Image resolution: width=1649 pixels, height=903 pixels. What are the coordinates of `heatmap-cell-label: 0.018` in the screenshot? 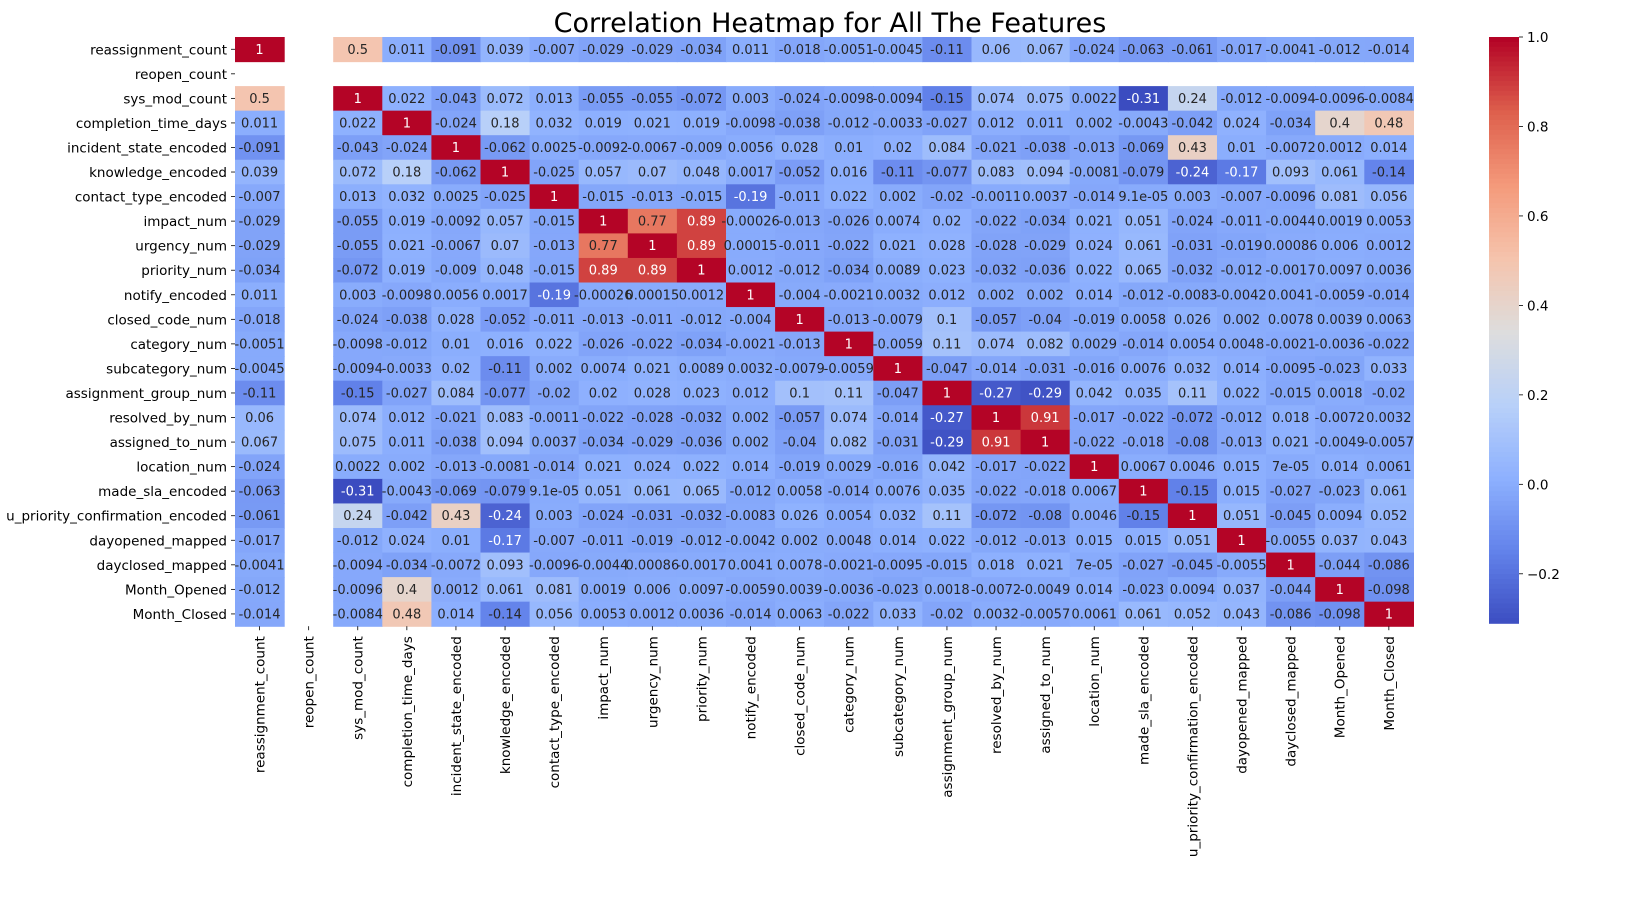 It's located at (995, 565).